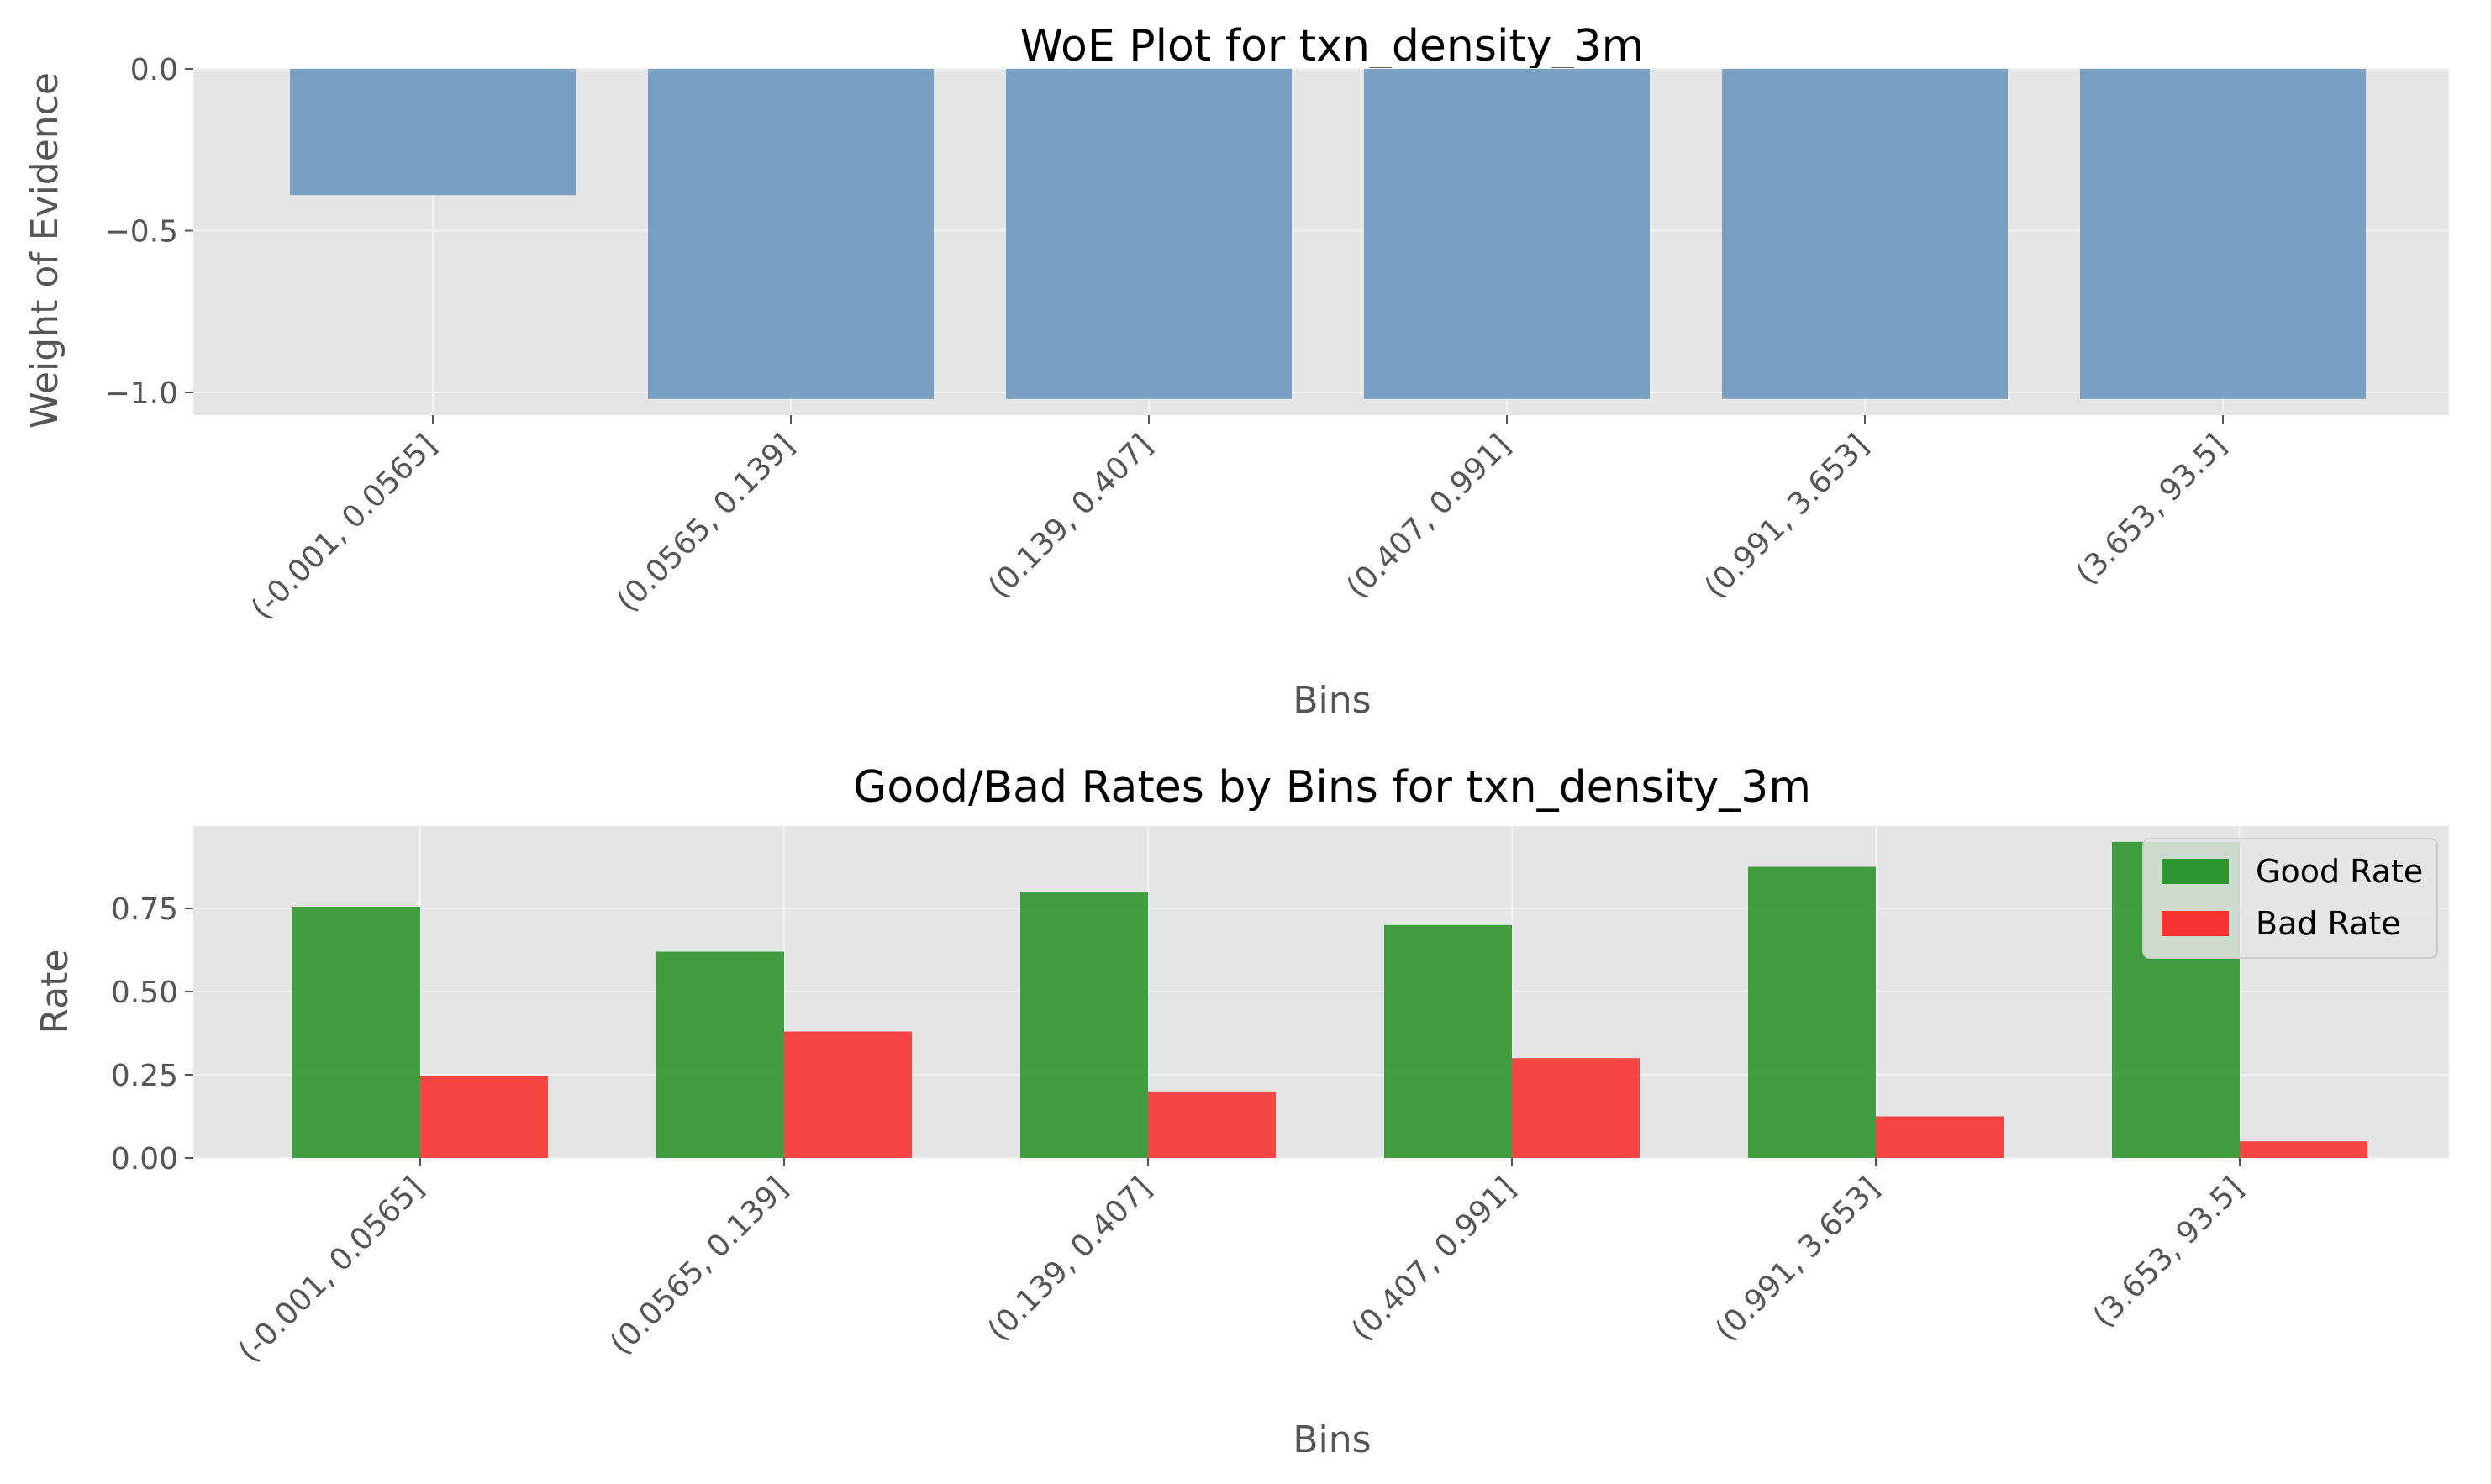 The image size is (2491, 1484). What do you see at coordinates (2290, 898) in the screenshot?
I see `legend: Good Rate Bad Rate` at bounding box center [2290, 898].